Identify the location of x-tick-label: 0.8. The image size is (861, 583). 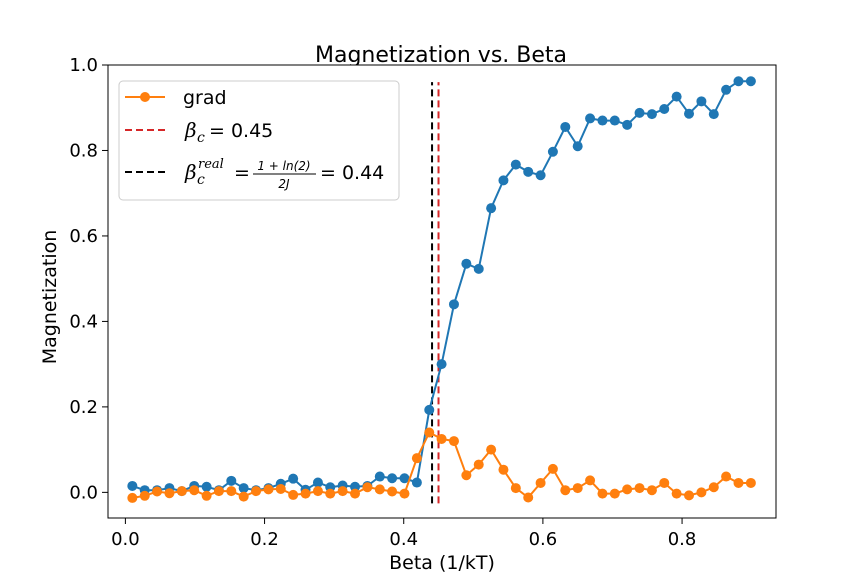
(682, 539).